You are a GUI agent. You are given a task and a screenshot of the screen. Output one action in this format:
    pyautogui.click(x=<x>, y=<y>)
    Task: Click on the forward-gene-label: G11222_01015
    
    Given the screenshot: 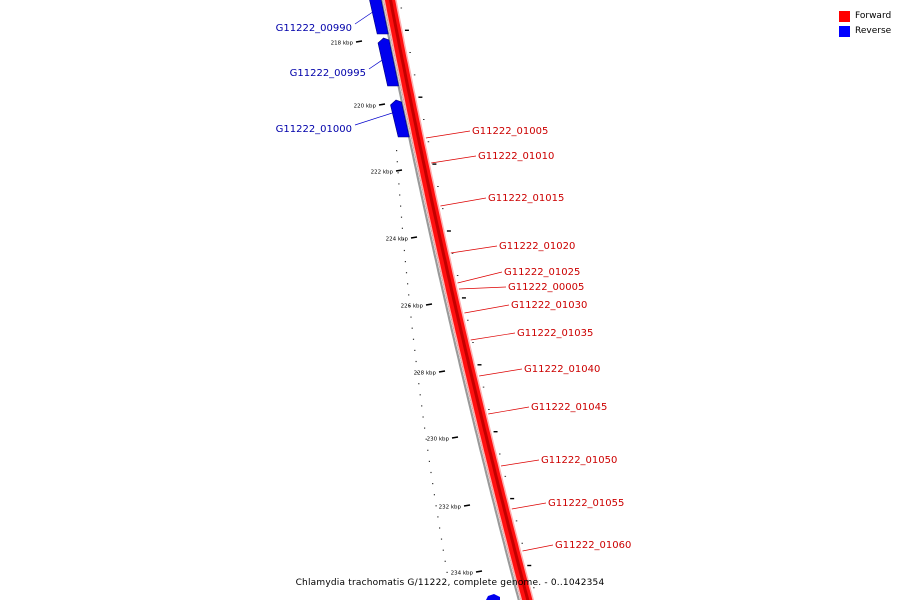 What is the action you would take?
    pyautogui.click(x=526, y=198)
    